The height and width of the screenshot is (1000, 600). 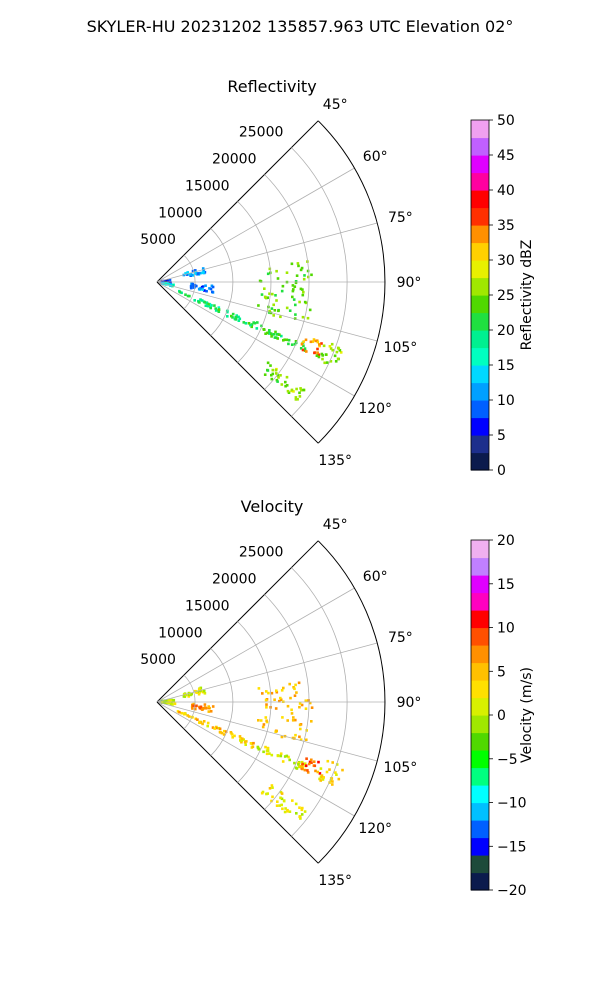 What do you see at coordinates (501, 672) in the screenshot?
I see `colorbar-tick-label: 5` at bounding box center [501, 672].